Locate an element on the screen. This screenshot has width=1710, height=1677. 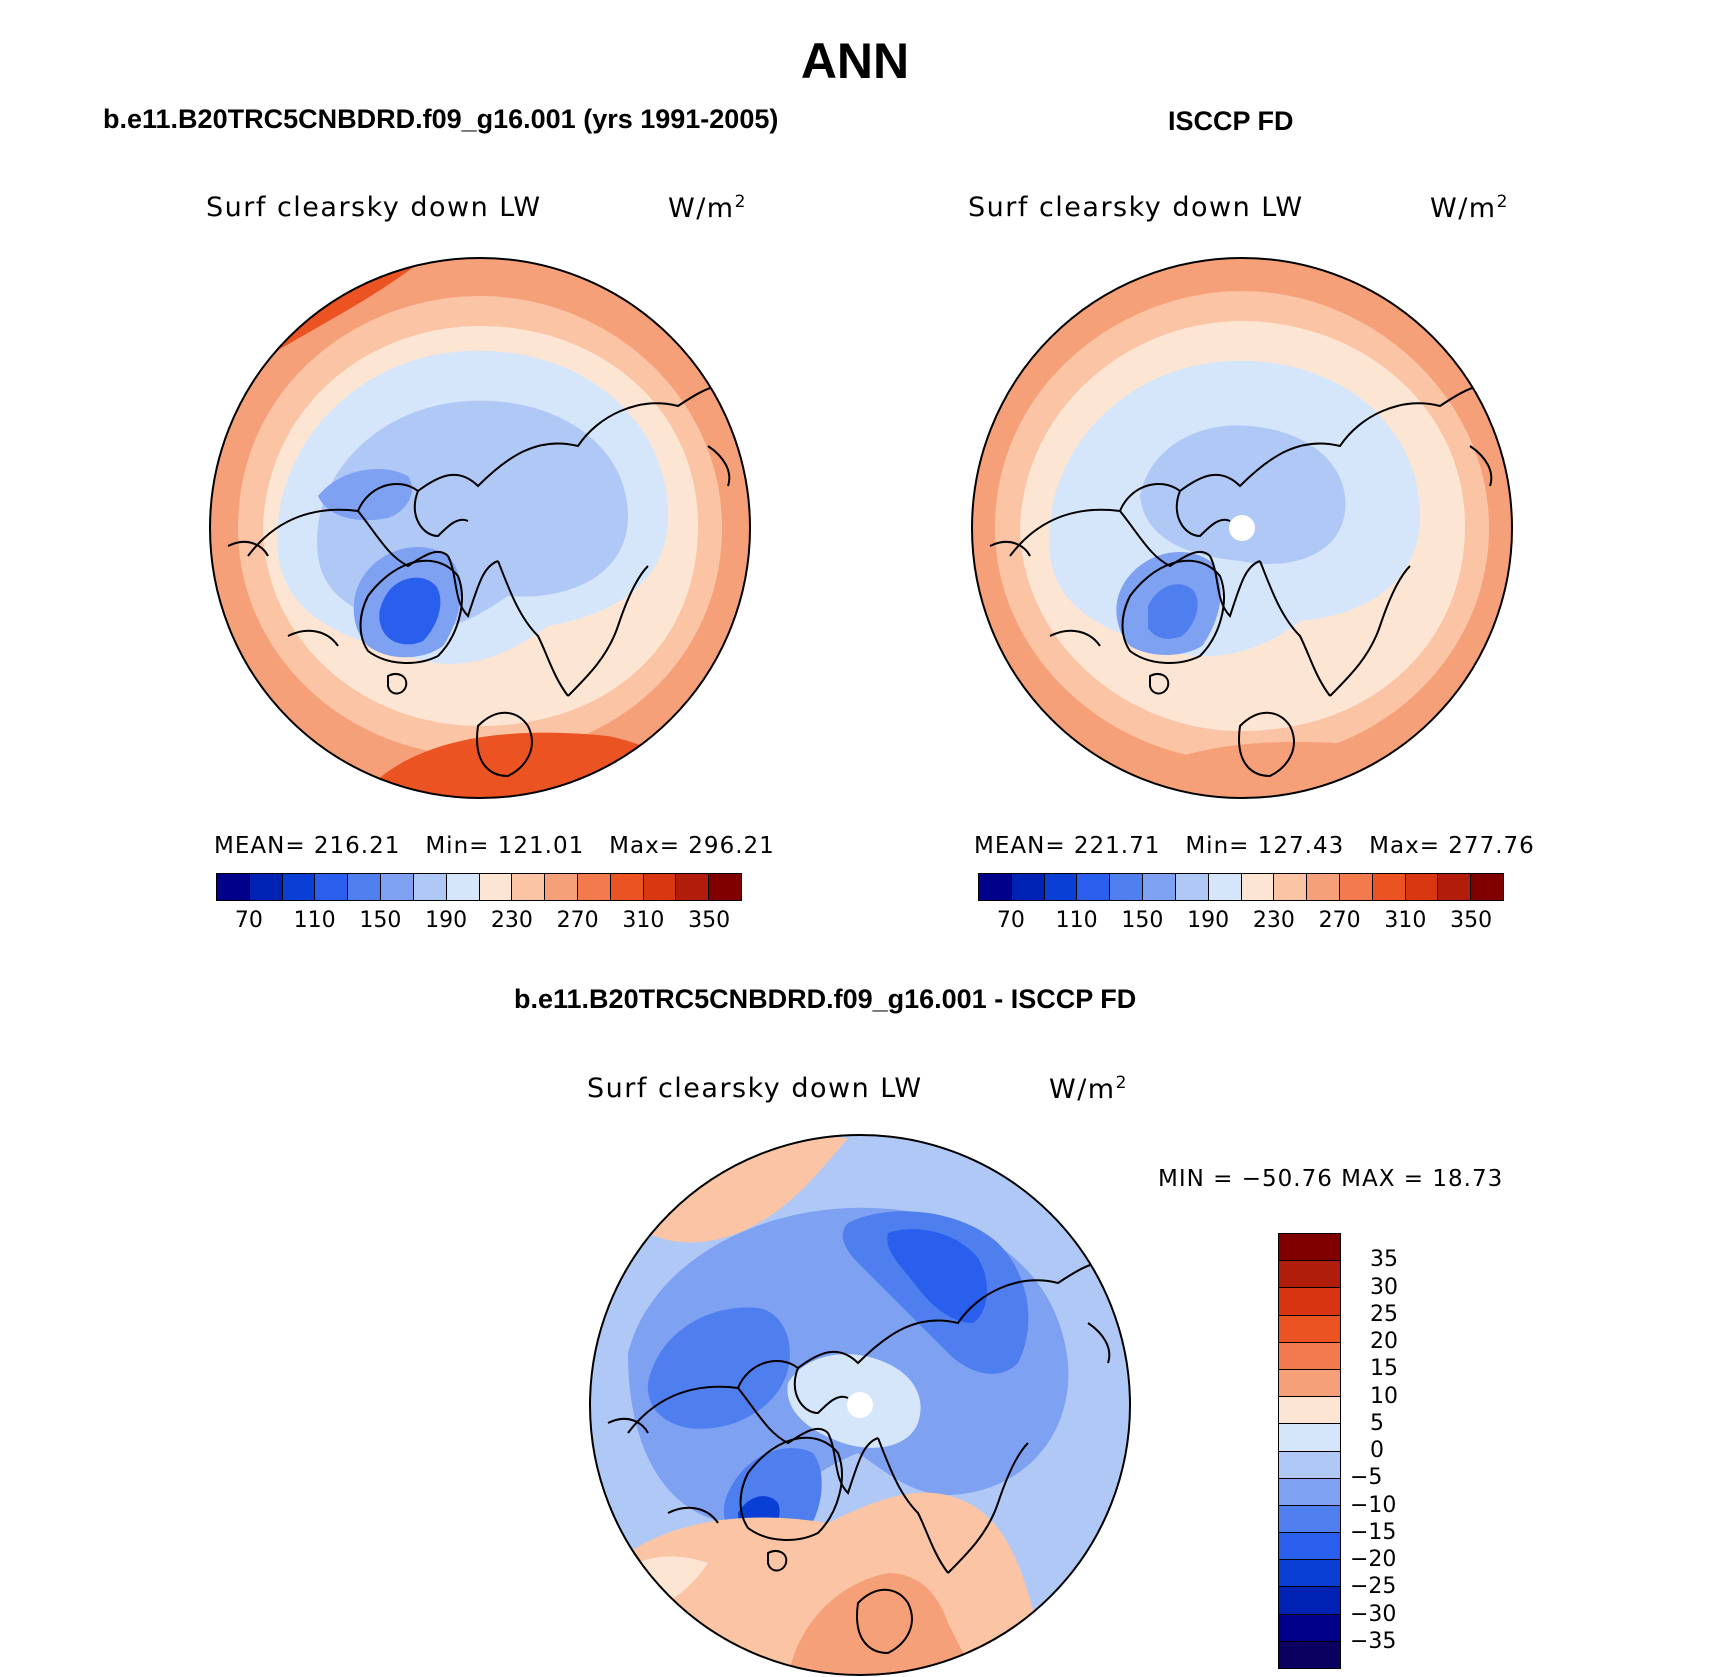
colorbar-tick-label: 35 is located at coordinates (1384, 1260).